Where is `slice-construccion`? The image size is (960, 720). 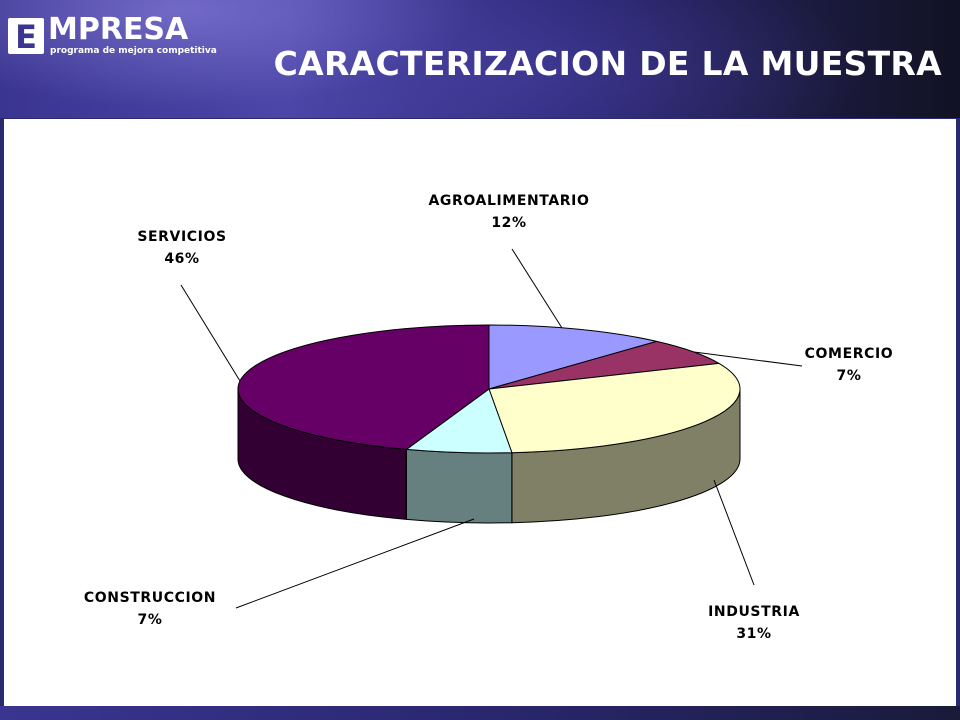
slice-construccion is located at coordinates (458, 421).